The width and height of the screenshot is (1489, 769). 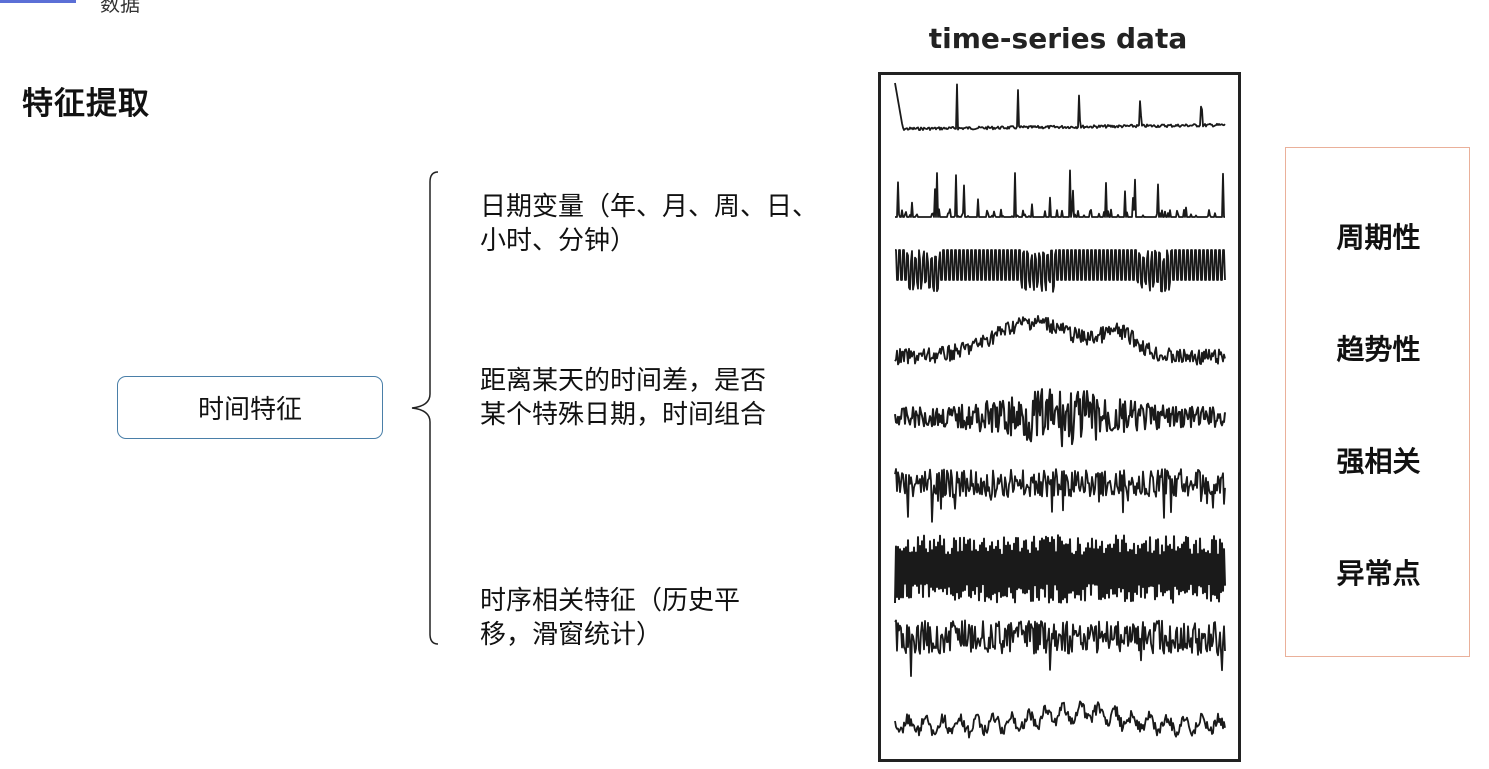 I want to click on top-tab-text: 数据, so click(x=120, y=8).